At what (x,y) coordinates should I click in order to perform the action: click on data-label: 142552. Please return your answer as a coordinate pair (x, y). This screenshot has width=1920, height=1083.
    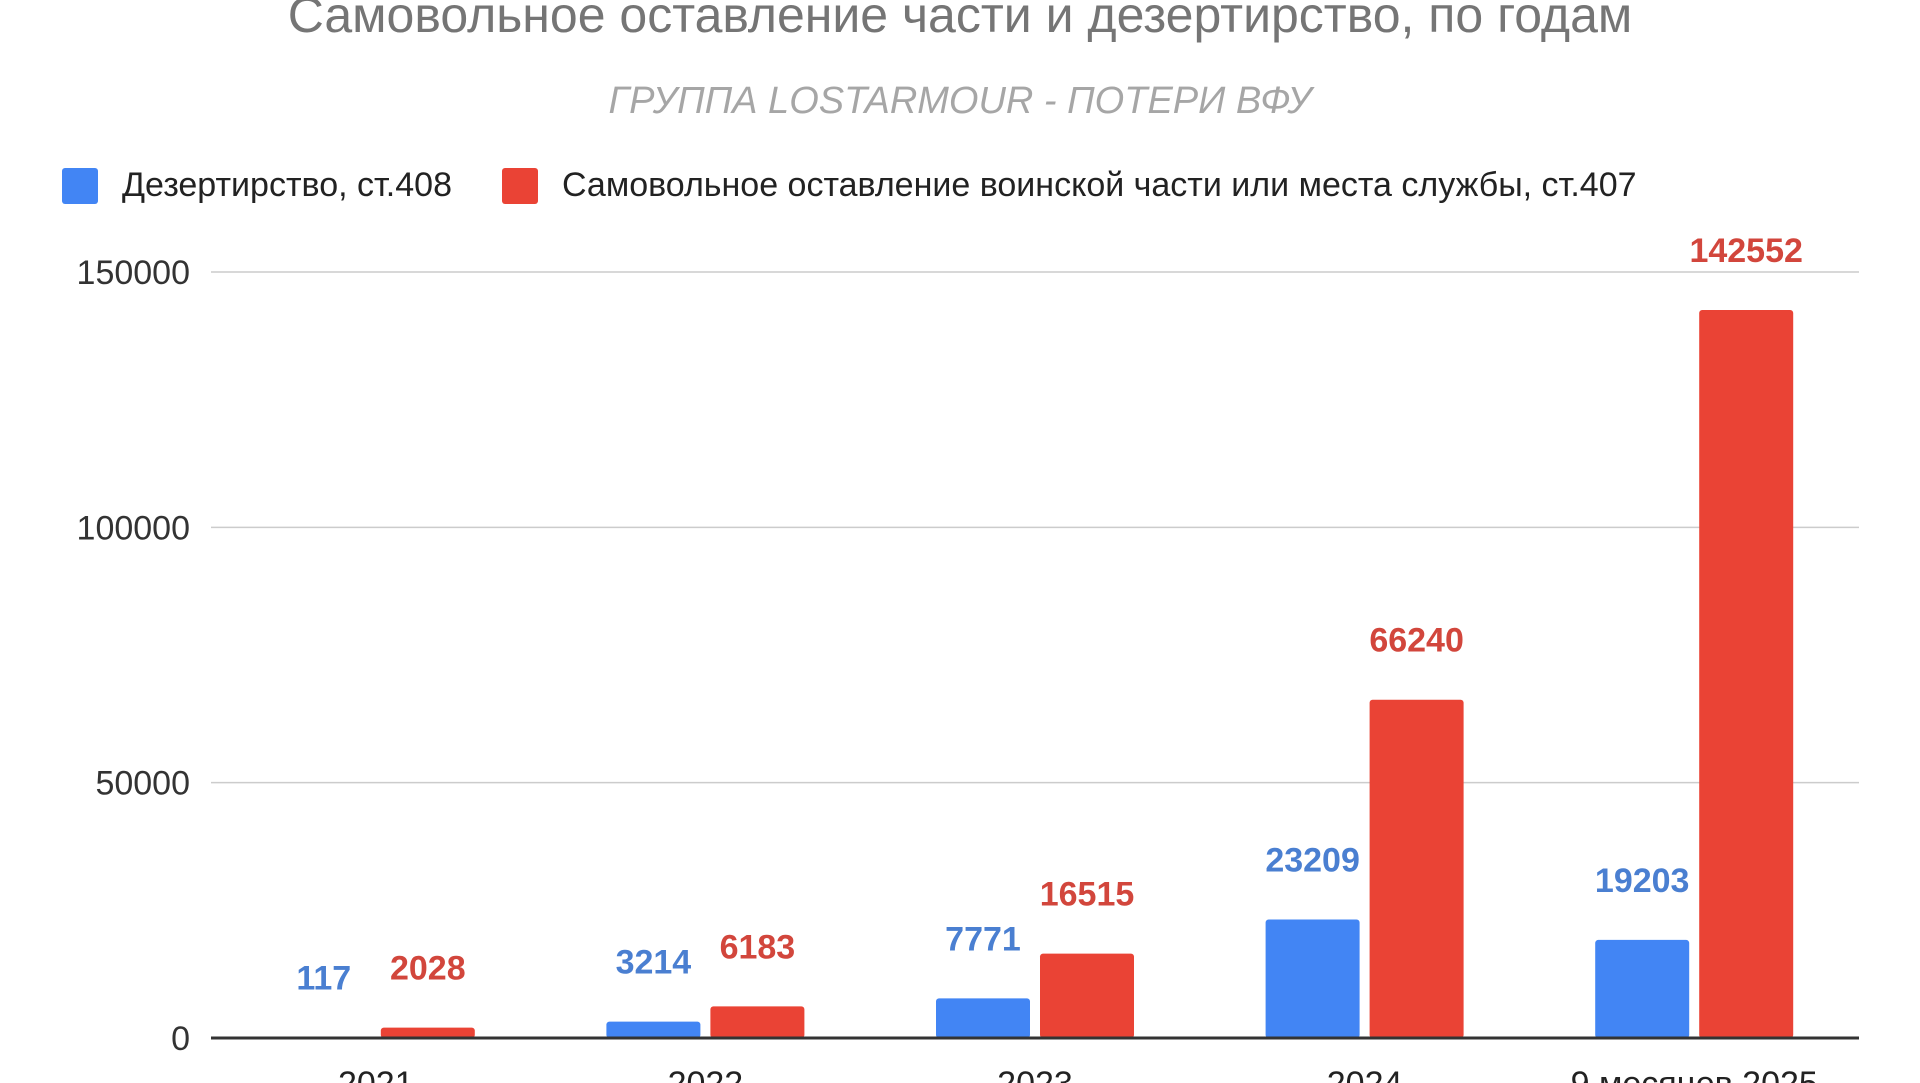
    Looking at the image, I should click on (1745, 251).